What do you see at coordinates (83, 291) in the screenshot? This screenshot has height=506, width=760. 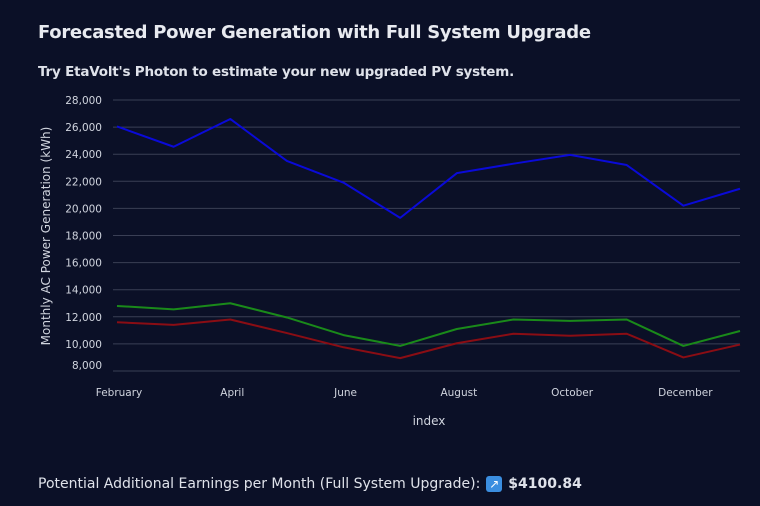 I see `y-tick-label: 14,000` at bounding box center [83, 291].